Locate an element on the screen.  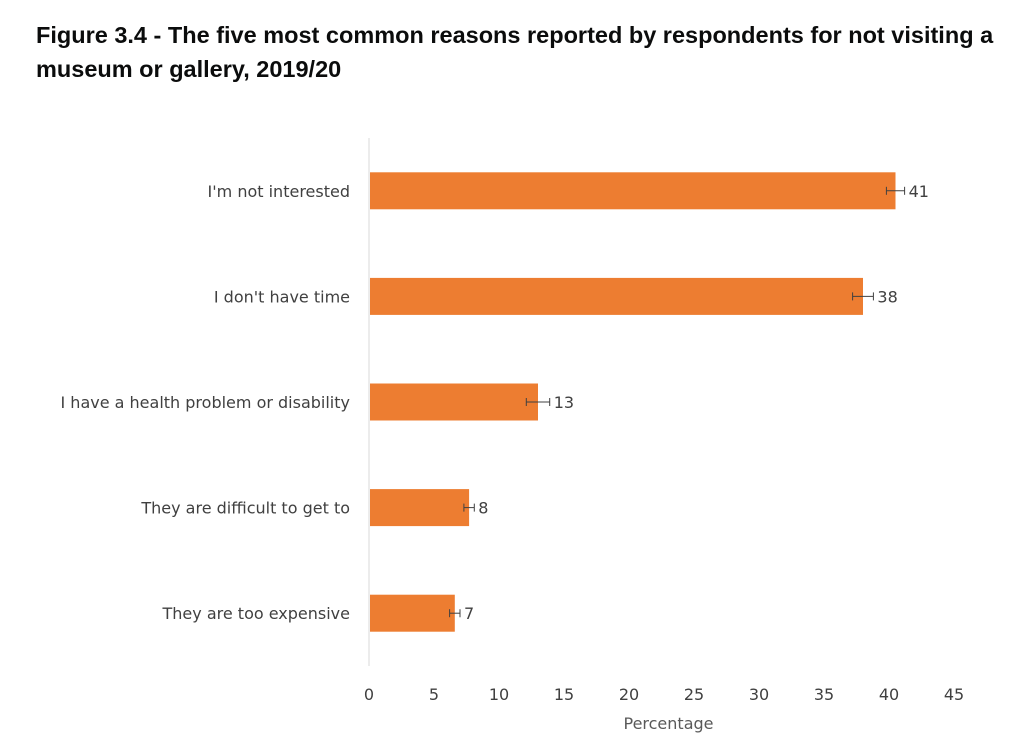
x-tick-label: 30 is located at coordinates (759, 694).